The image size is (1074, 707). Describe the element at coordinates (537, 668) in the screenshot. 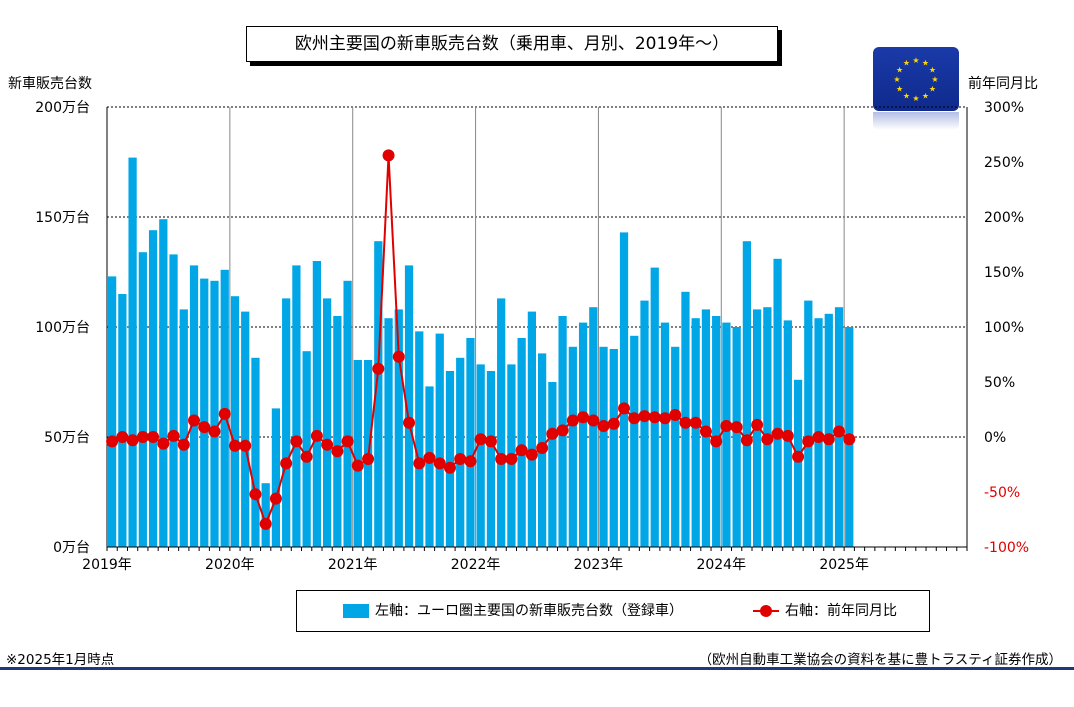

I see `bottom-rule` at that location.